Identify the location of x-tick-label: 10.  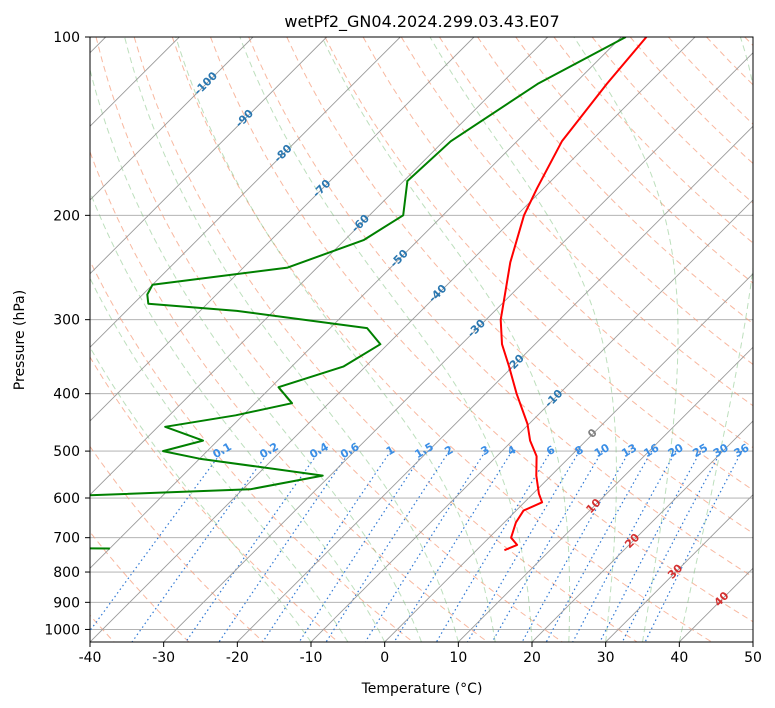
(458, 658).